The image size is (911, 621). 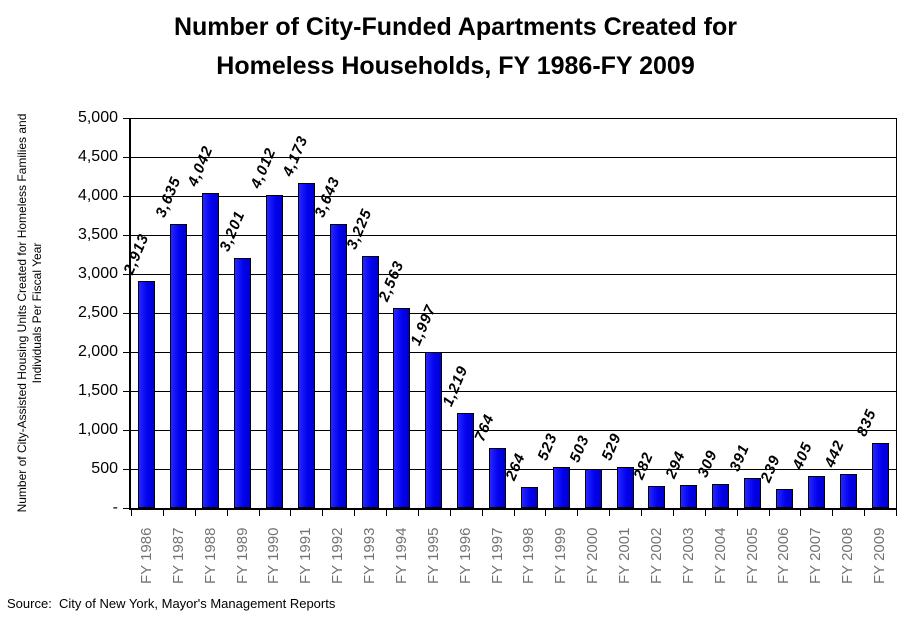 What do you see at coordinates (707, 463) in the screenshot?
I see `bar-value-label: 309` at bounding box center [707, 463].